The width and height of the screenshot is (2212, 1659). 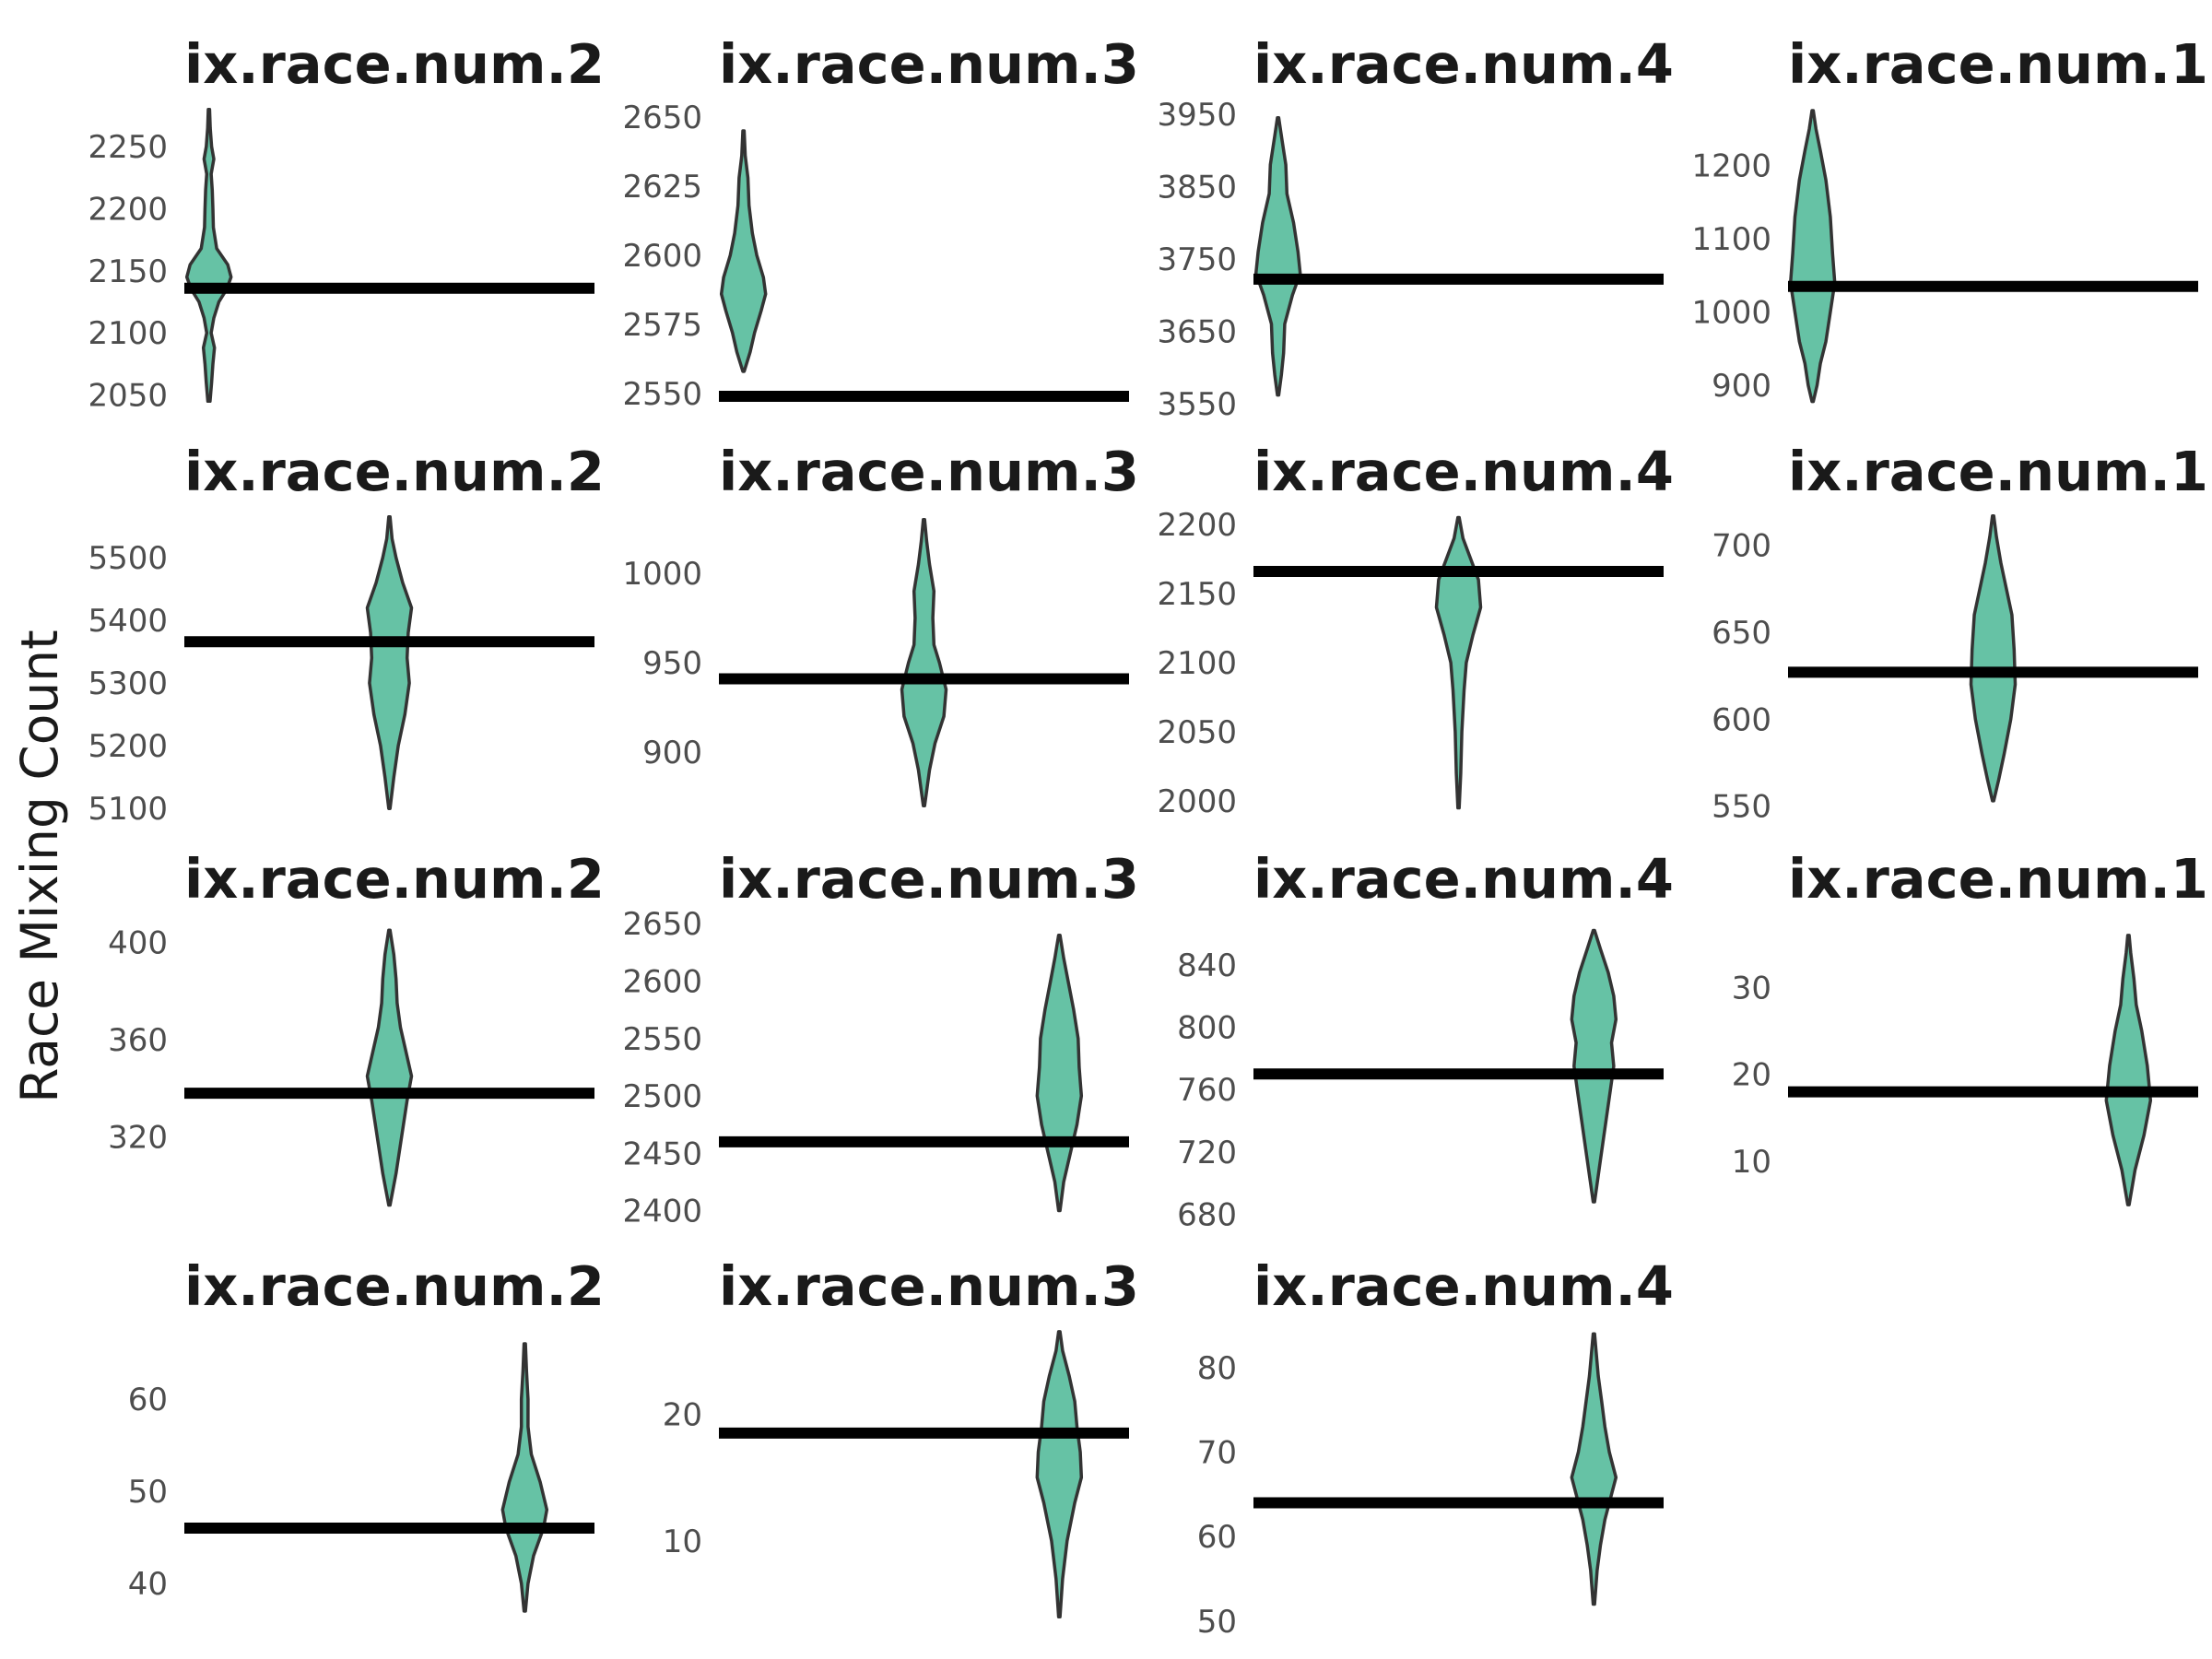 I want to click on y-tick-label: 3650, so click(x=1197, y=332).